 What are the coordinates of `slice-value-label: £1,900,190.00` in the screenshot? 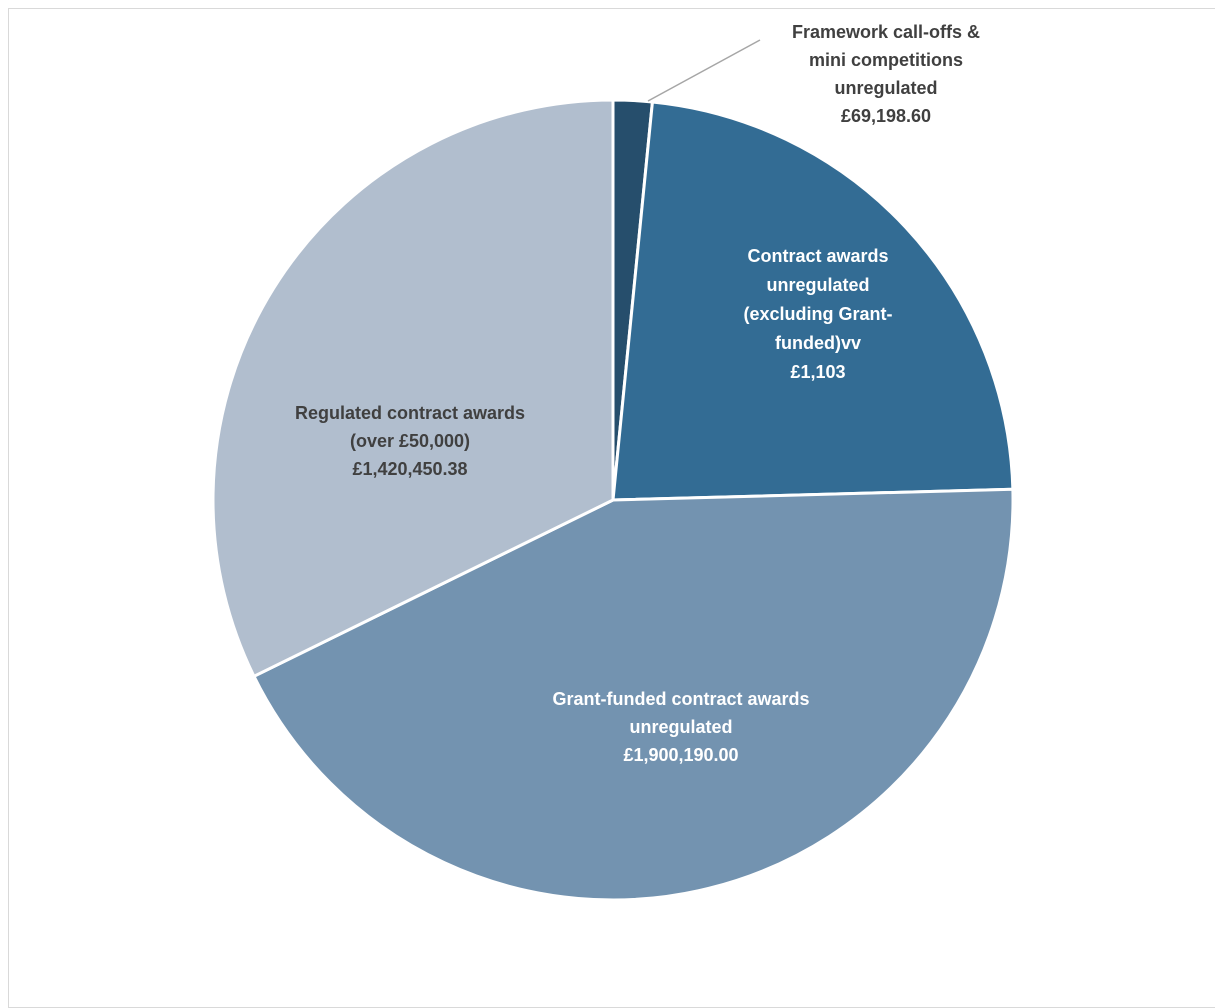 It's located at (680, 755).